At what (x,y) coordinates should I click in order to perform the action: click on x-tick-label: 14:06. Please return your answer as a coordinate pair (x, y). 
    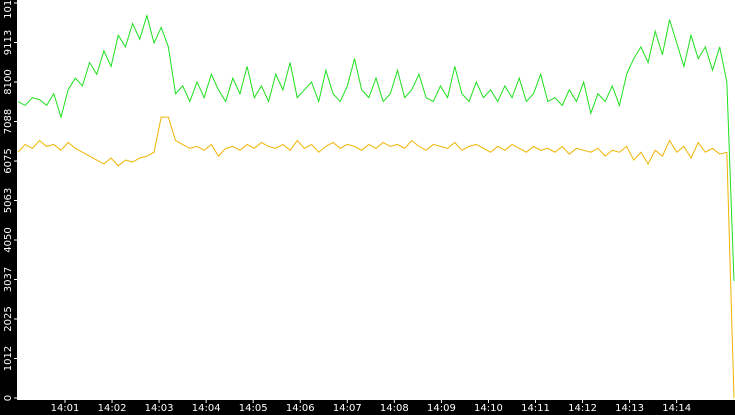
    Looking at the image, I should click on (300, 408).